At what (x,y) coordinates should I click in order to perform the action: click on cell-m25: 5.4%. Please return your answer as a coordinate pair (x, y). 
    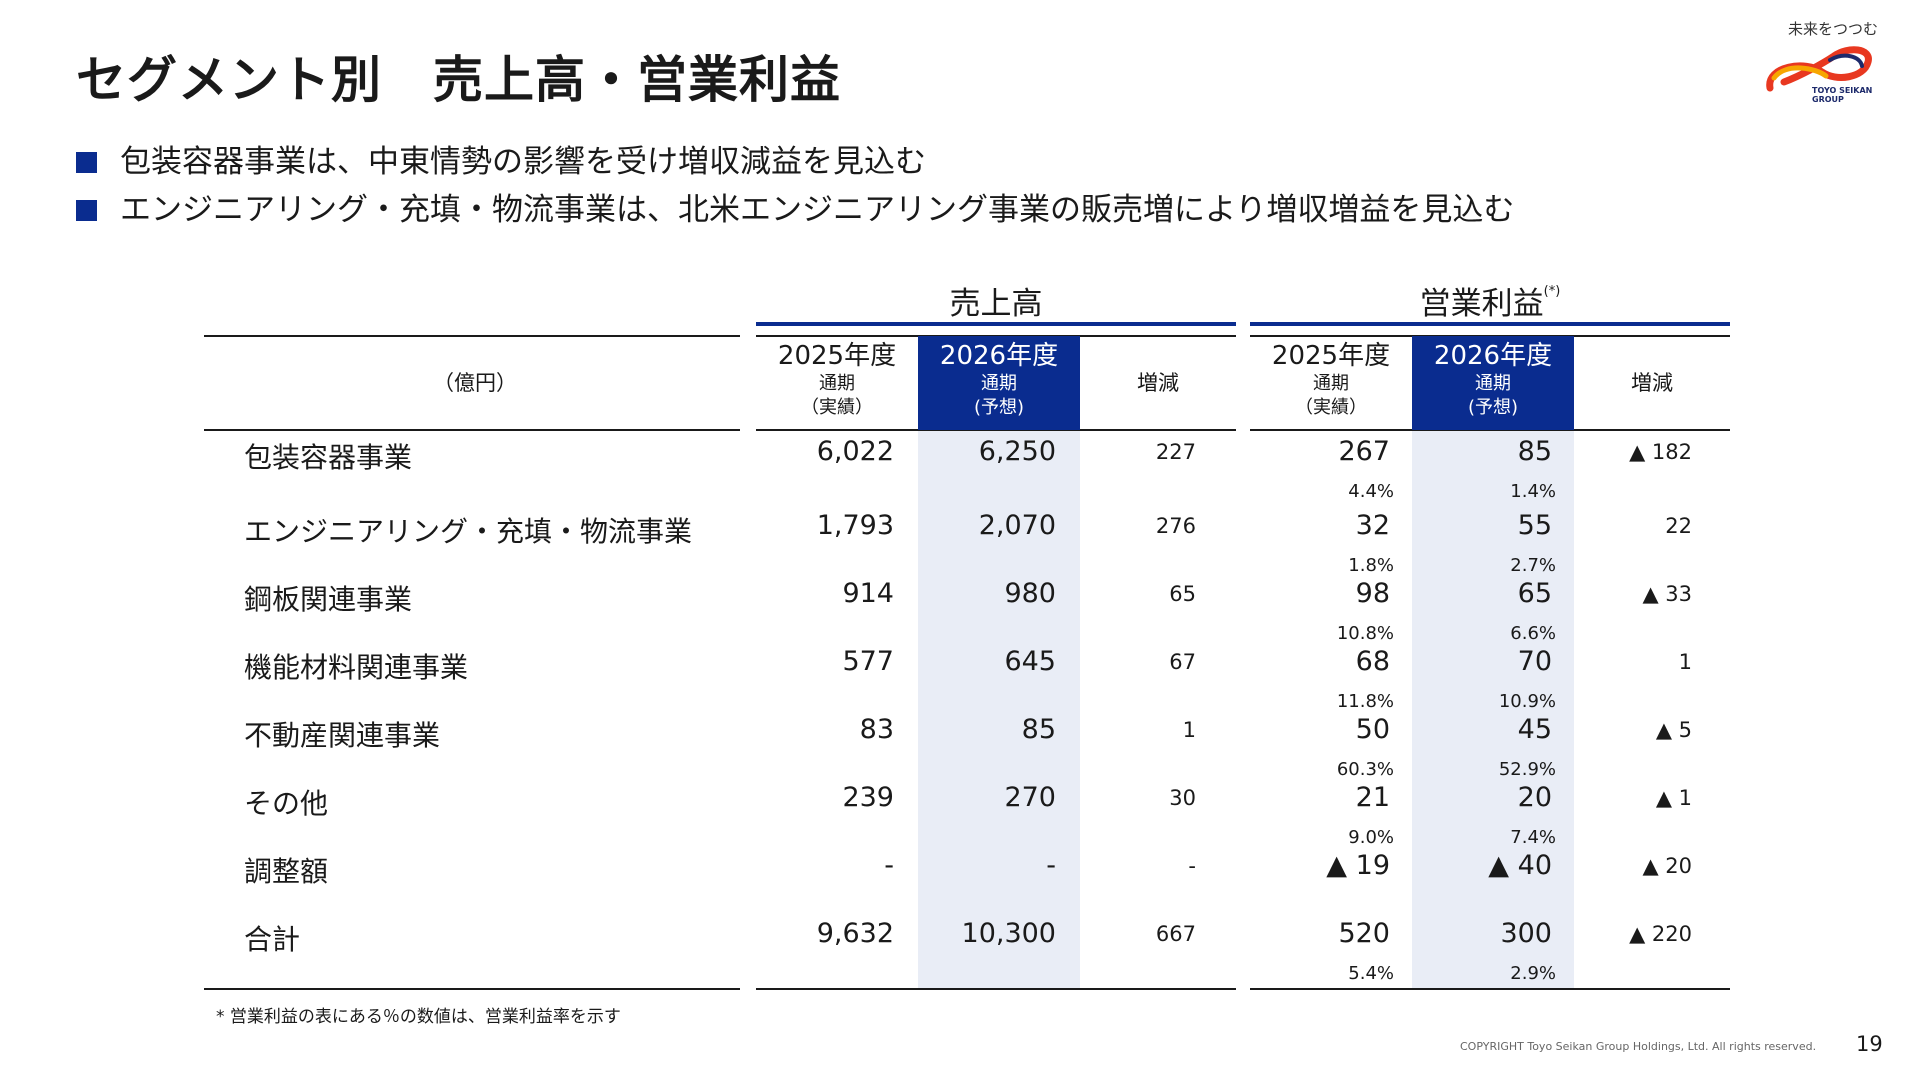
    Looking at the image, I should click on (1371, 973).